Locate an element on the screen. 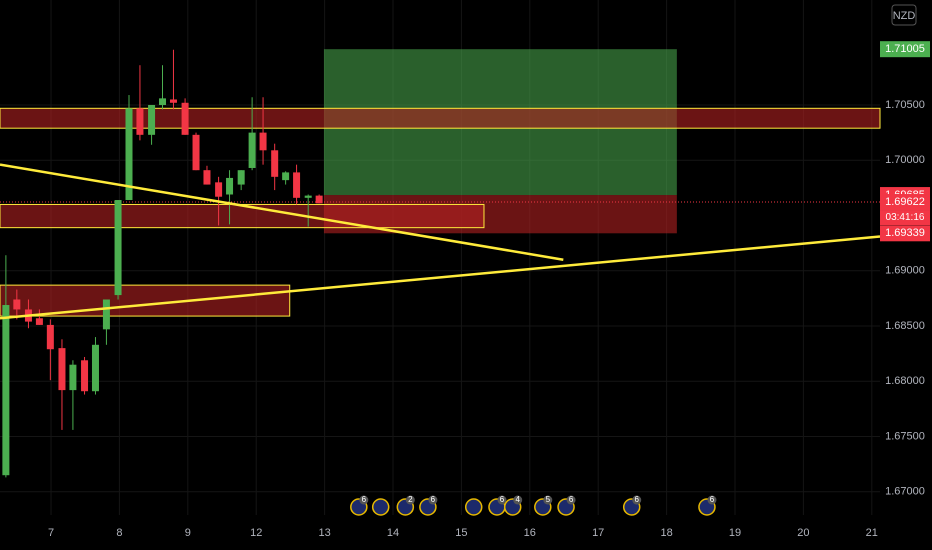 This screenshot has height=550, width=932. event-count: 4 is located at coordinates (517, 499).